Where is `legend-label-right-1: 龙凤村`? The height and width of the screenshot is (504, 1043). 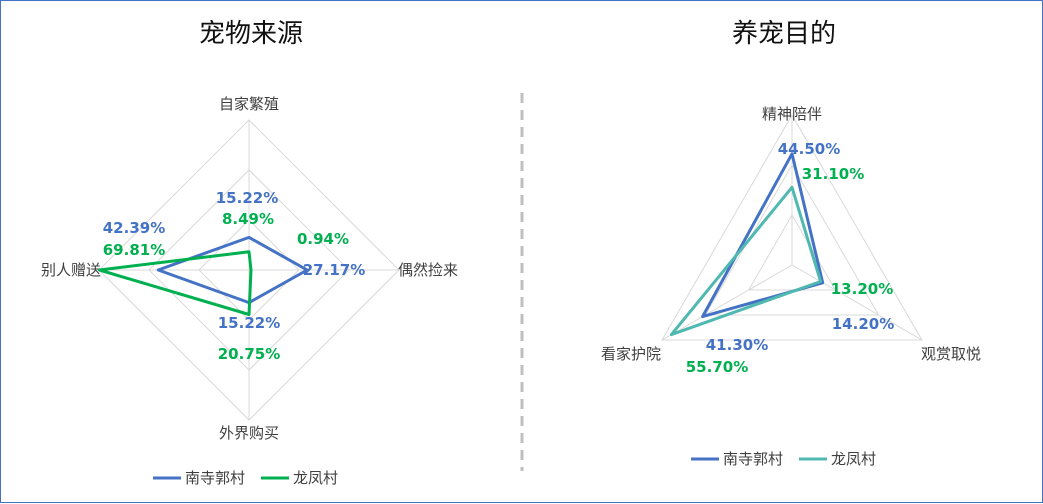
legend-label-right-1: 龙凤村 is located at coordinates (853, 459).